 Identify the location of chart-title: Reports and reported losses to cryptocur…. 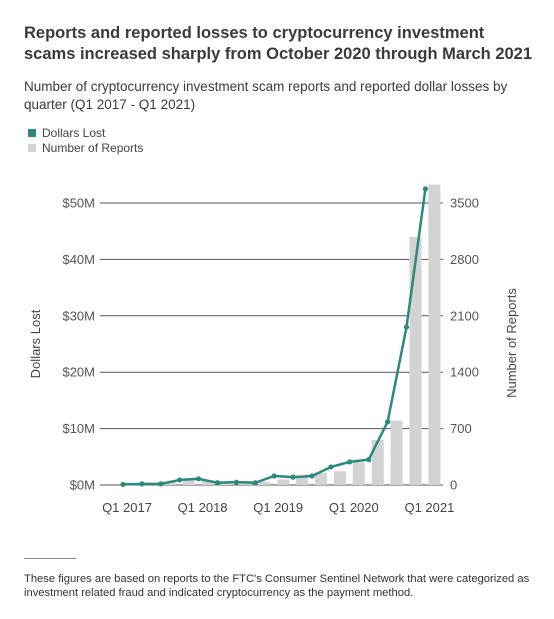
(278, 43).